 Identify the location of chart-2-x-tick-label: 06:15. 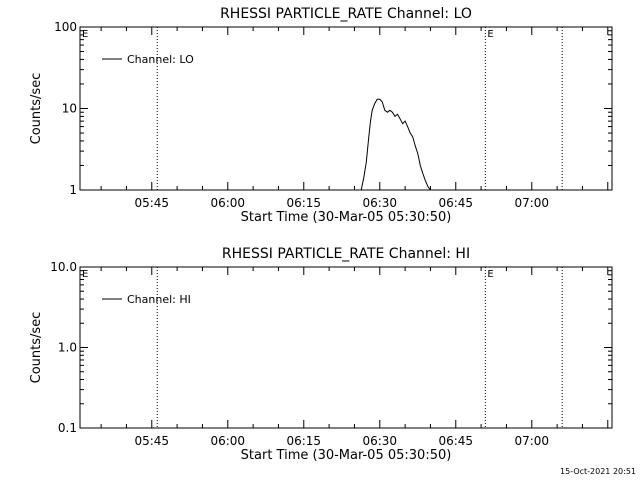
(303, 441).